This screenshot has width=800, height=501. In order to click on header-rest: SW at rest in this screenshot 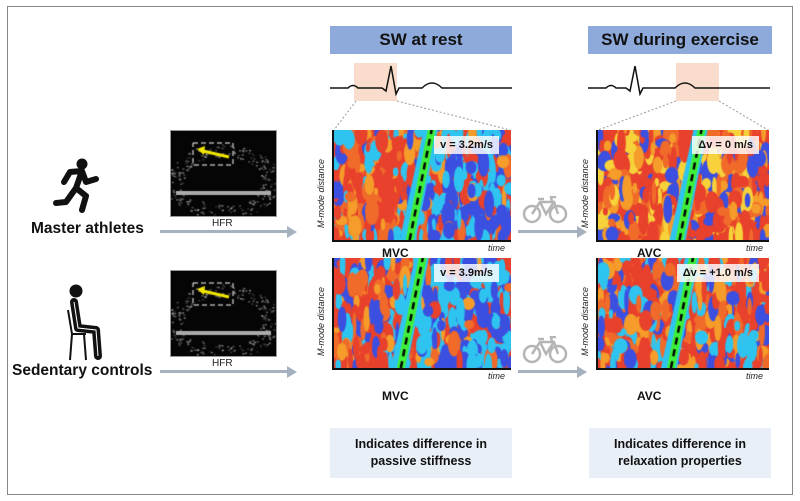, I will do `click(421, 40)`.